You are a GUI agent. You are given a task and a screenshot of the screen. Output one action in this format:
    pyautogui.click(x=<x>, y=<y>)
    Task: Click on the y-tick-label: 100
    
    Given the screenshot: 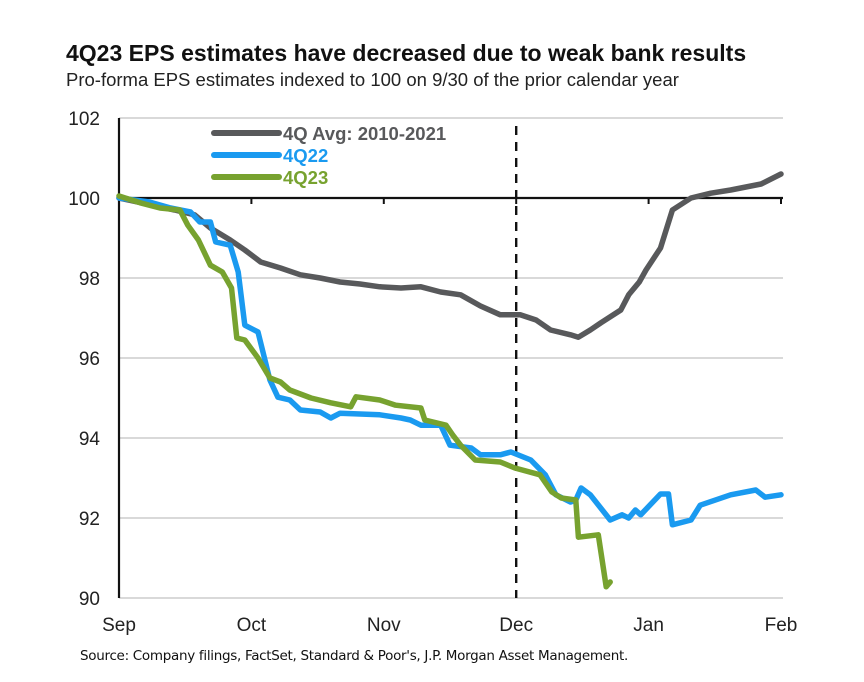 What is the action you would take?
    pyautogui.click(x=84, y=199)
    